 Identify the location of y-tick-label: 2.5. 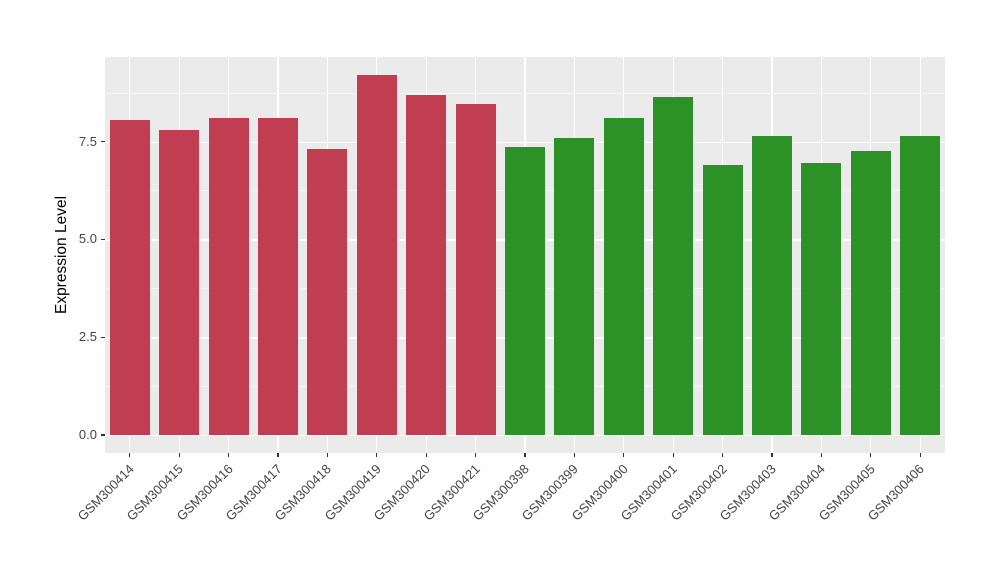
(87, 337).